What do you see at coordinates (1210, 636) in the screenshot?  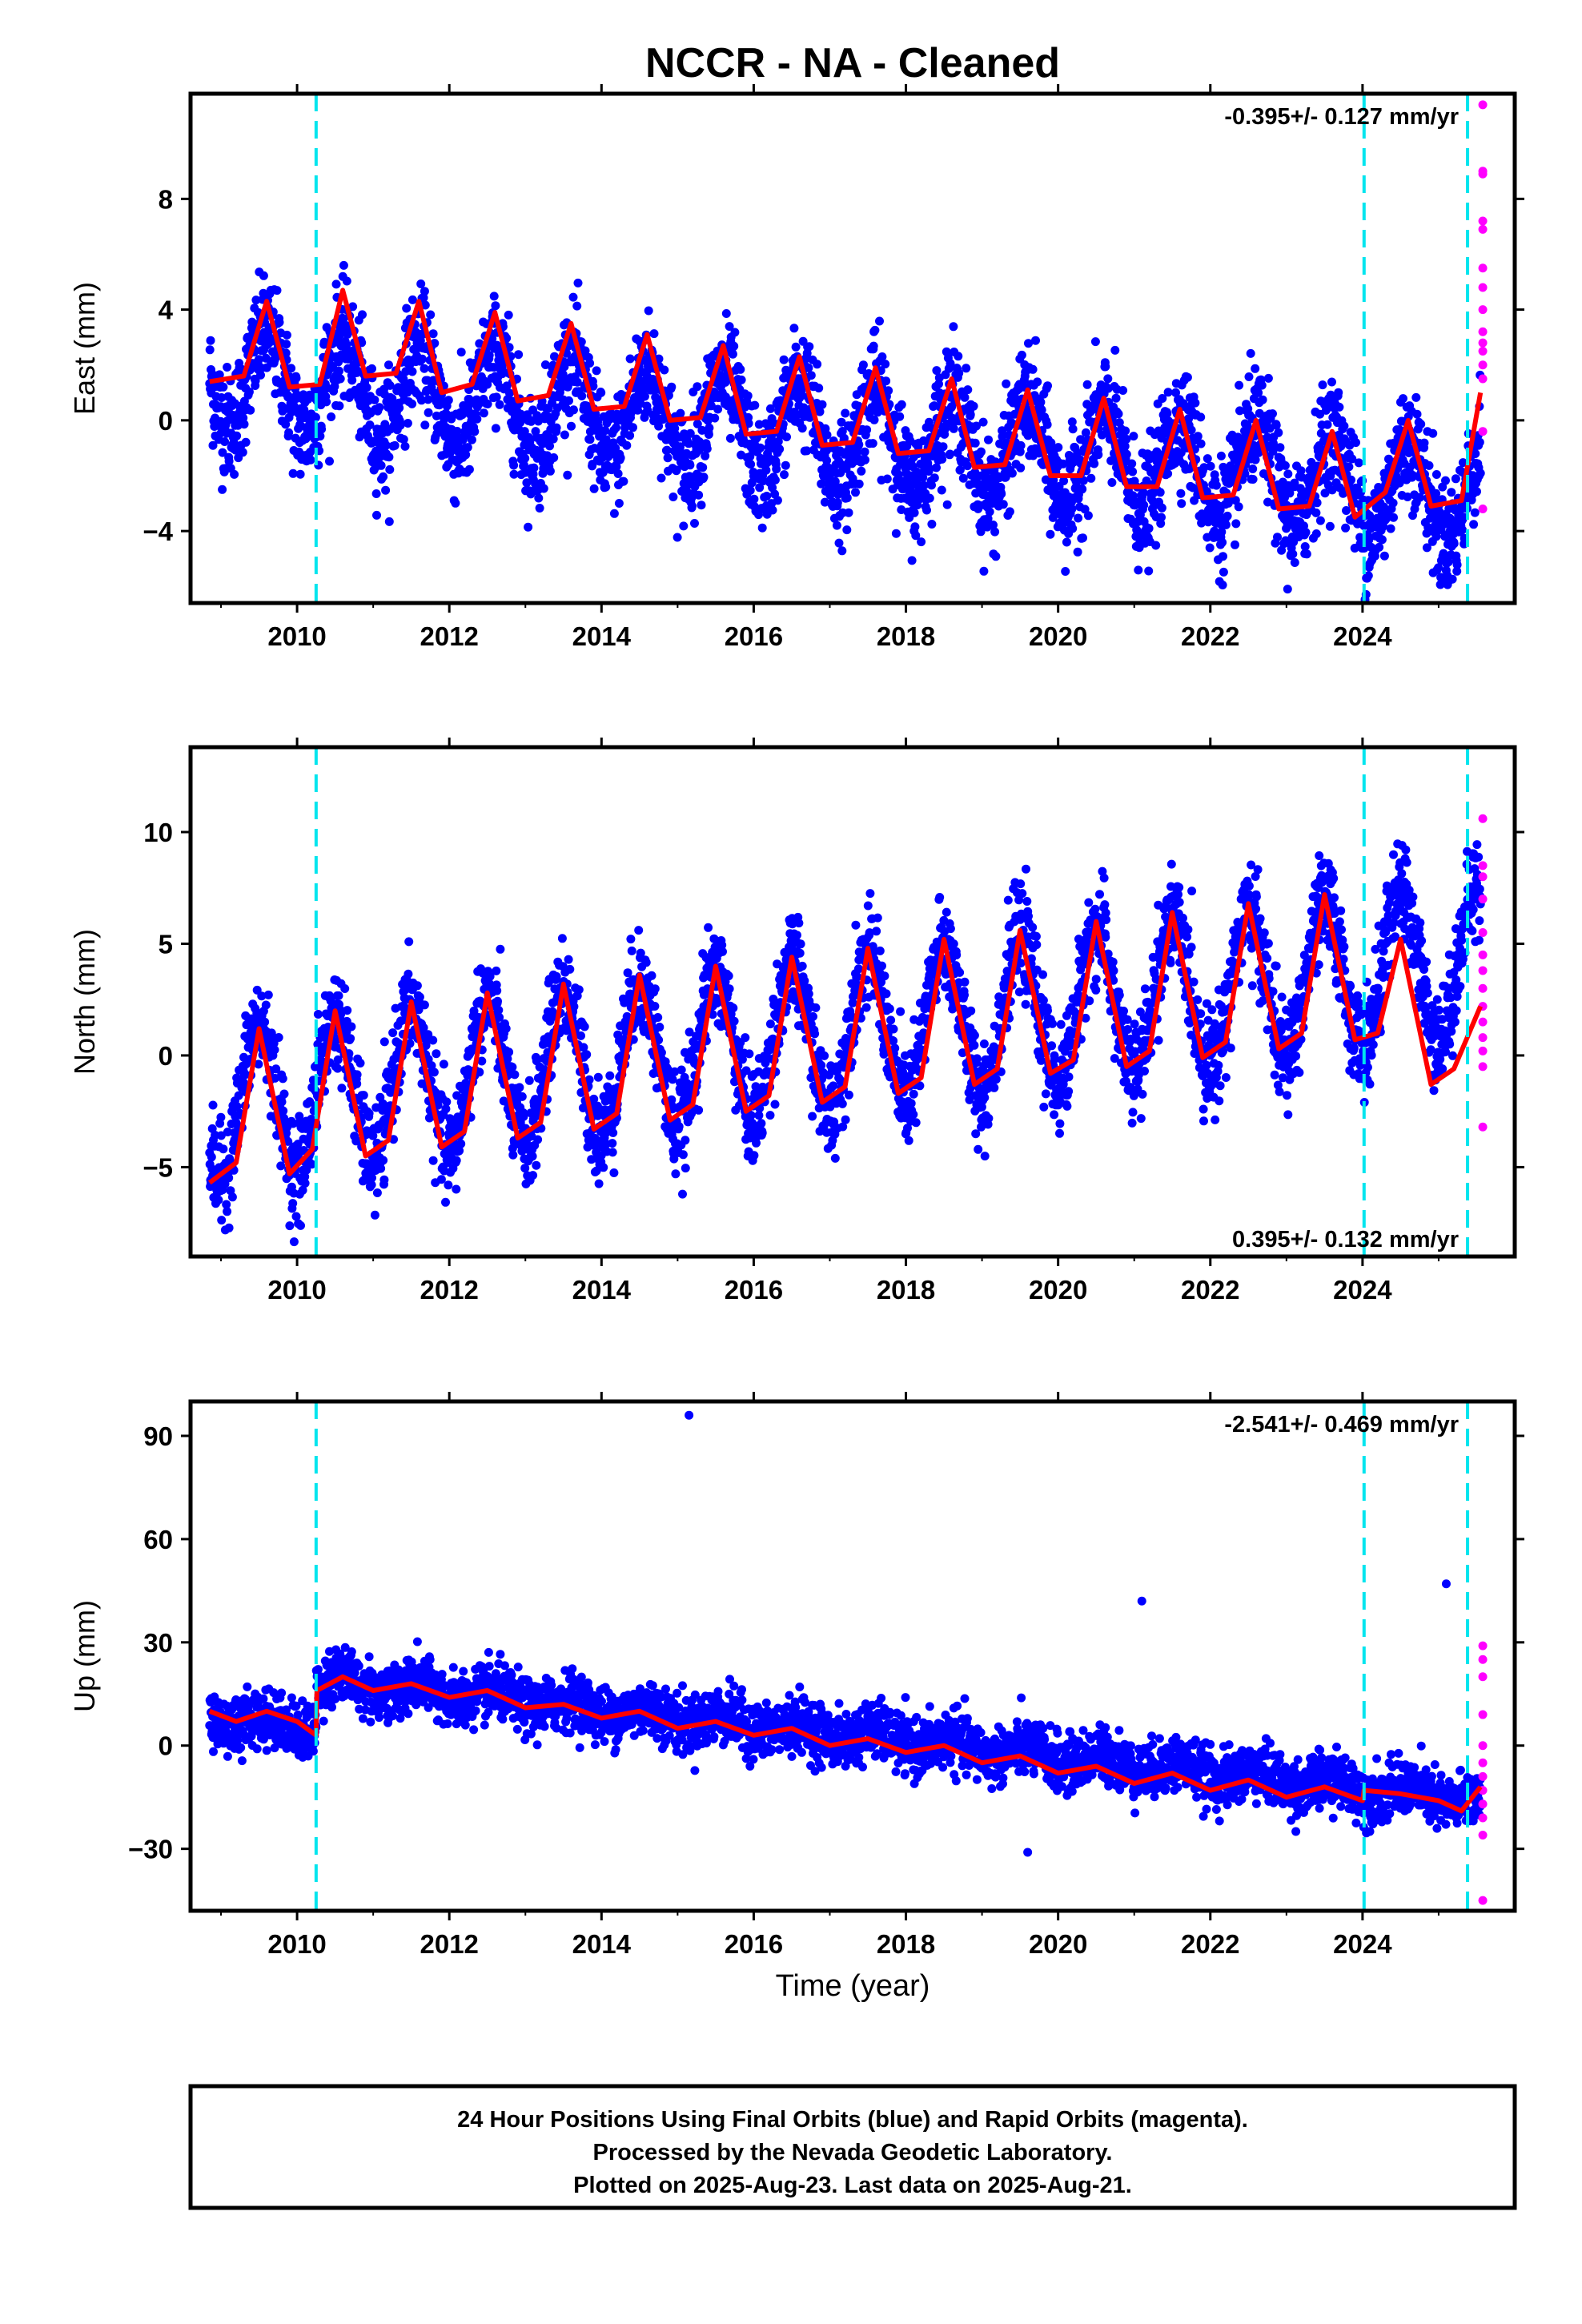 I see `x-tick-label: 2022` at bounding box center [1210, 636].